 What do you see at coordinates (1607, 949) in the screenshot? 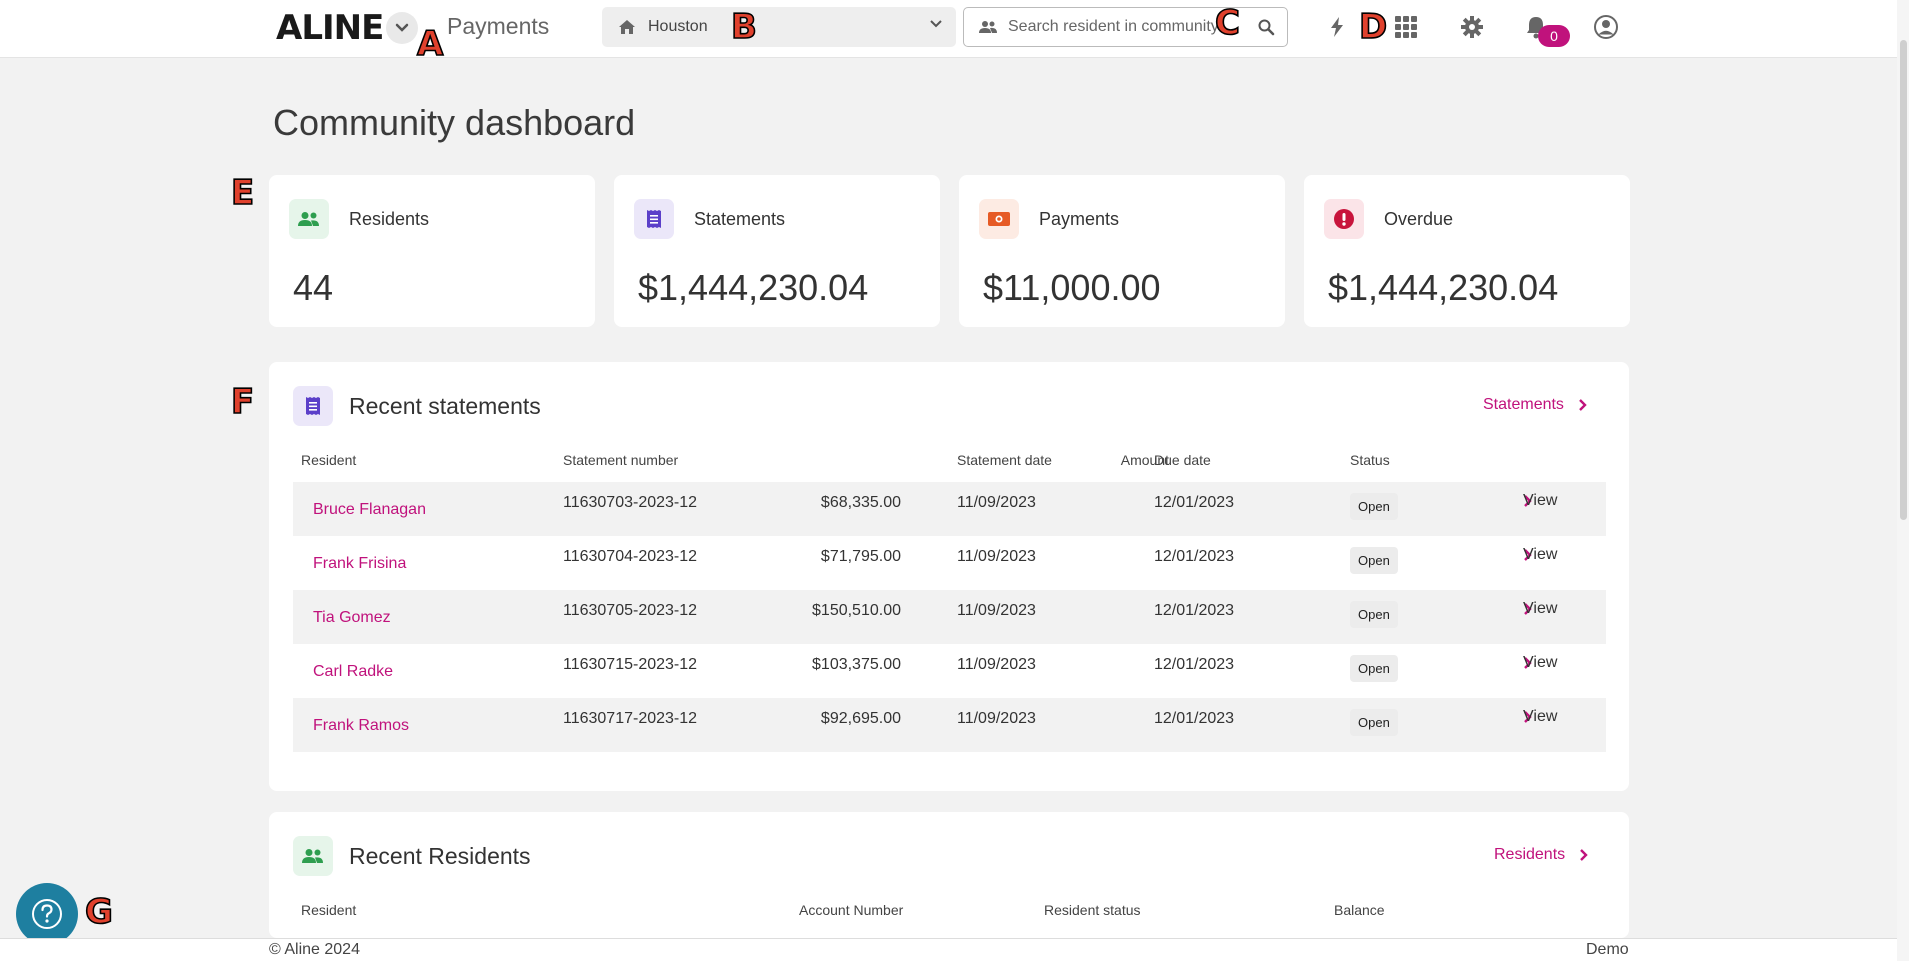
I see `environment-label: Demo` at bounding box center [1607, 949].